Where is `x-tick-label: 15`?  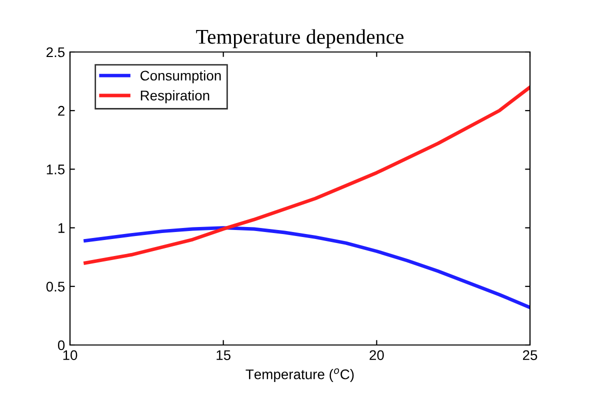 x-tick-label: 15 is located at coordinates (223, 355).